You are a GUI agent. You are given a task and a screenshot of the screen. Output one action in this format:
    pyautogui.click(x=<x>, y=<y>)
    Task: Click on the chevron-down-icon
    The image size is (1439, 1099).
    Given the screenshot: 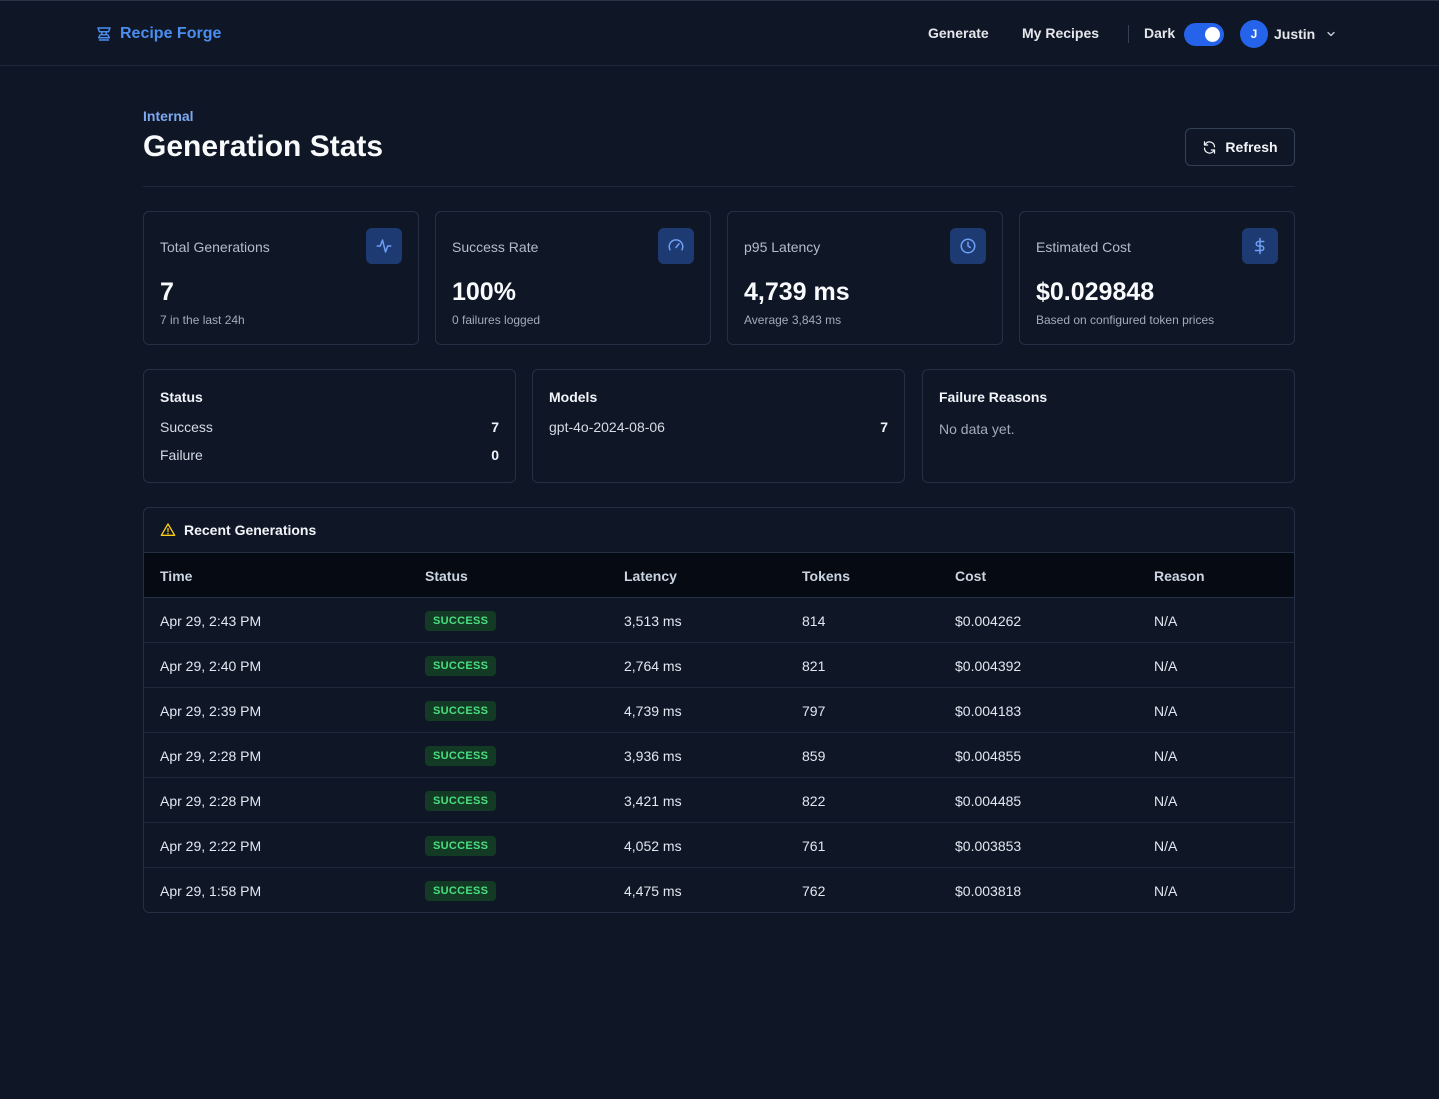 What is the action you would take?
    pyautogui.click(x=1331, y=34)
    